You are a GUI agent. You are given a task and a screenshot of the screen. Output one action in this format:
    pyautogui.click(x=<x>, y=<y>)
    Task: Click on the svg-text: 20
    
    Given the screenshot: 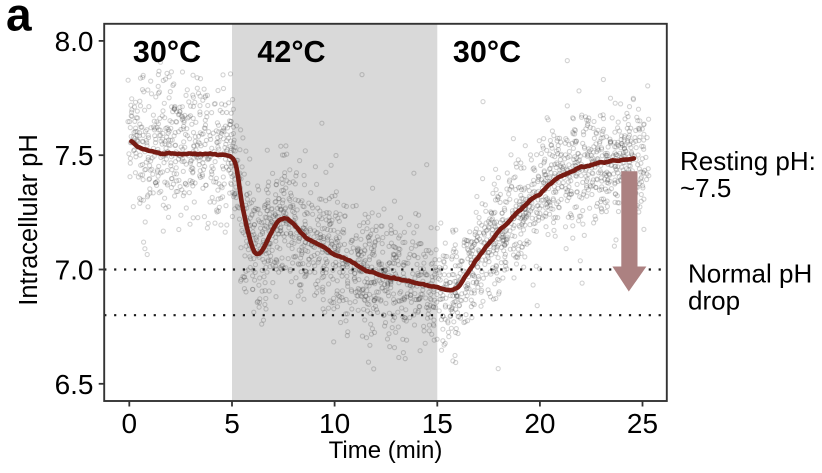 What is the action you would take?
    pyautogui.click(x=539, y=423)
    